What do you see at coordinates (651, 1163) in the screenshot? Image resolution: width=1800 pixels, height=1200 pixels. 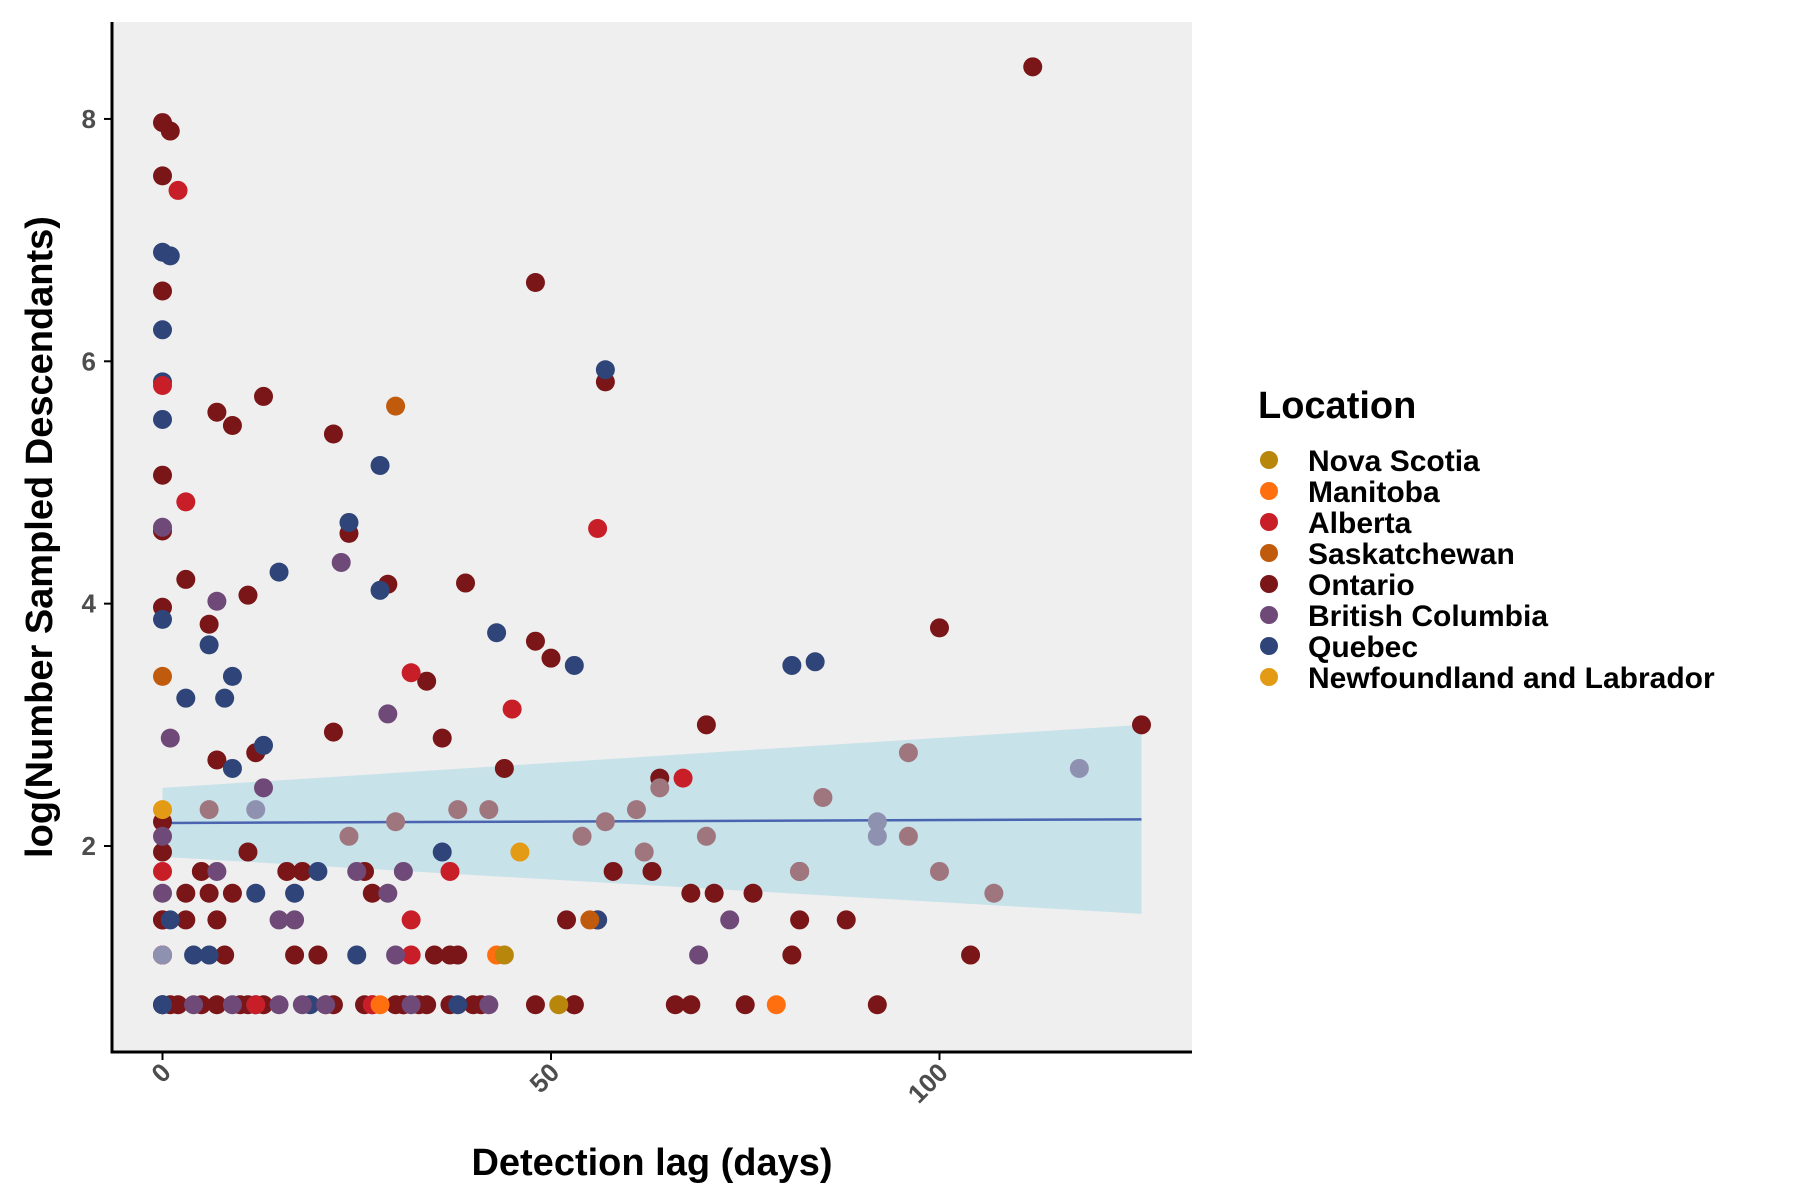 I see `x-axis-title: Detection lag (days)` at bounding box center [651, 1163].